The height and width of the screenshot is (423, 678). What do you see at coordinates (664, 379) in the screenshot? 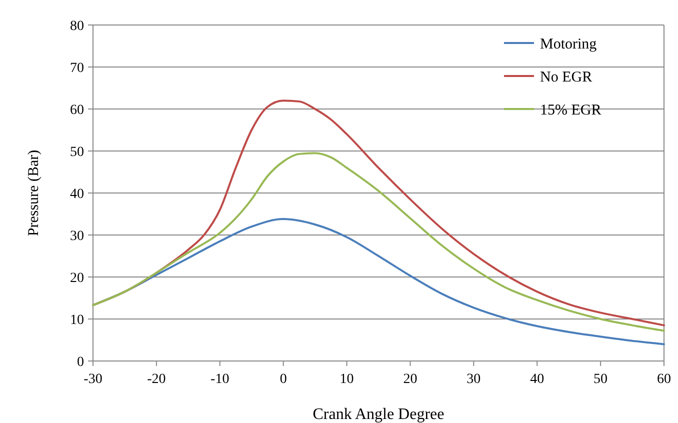
I see `x-tick-label: 60` at bounding box center [664, 379].